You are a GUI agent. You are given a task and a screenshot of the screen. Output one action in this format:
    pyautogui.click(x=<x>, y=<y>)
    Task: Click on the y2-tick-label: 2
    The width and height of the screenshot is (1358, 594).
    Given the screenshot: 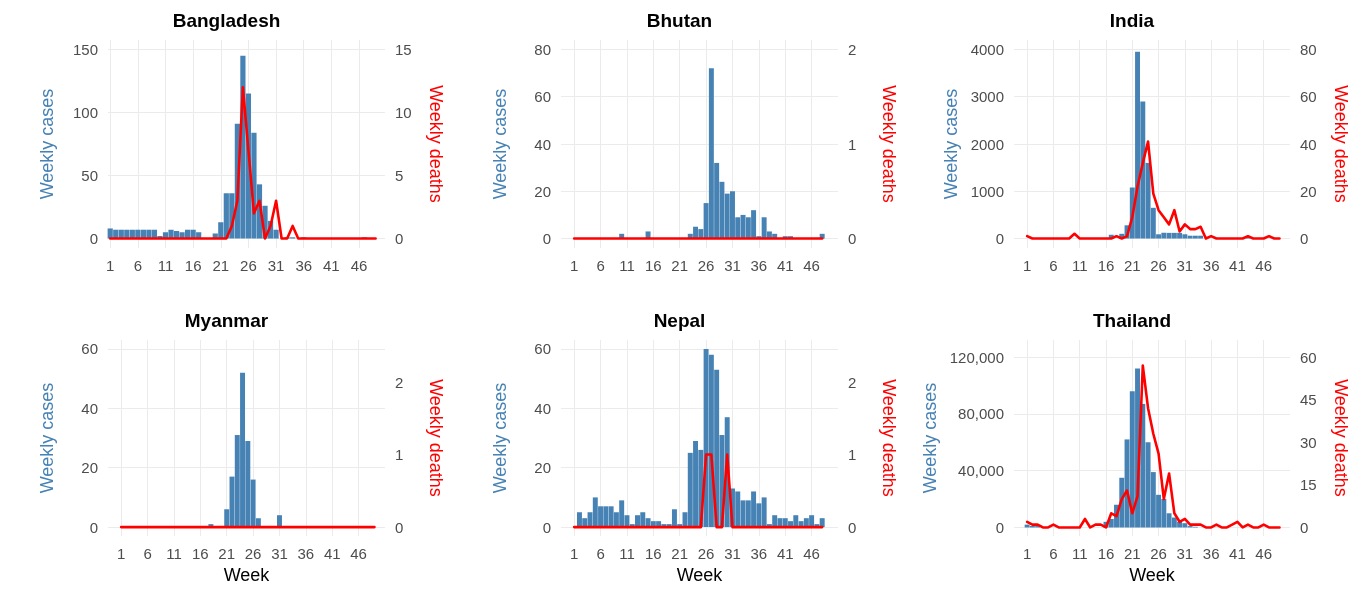 What is the action you would take?
    pyautogui.click(x=852, y=49)
    